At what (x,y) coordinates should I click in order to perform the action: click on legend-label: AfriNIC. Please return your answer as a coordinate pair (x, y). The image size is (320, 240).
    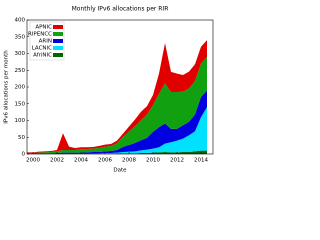
    Looking at the image, I should click on (42, 56).